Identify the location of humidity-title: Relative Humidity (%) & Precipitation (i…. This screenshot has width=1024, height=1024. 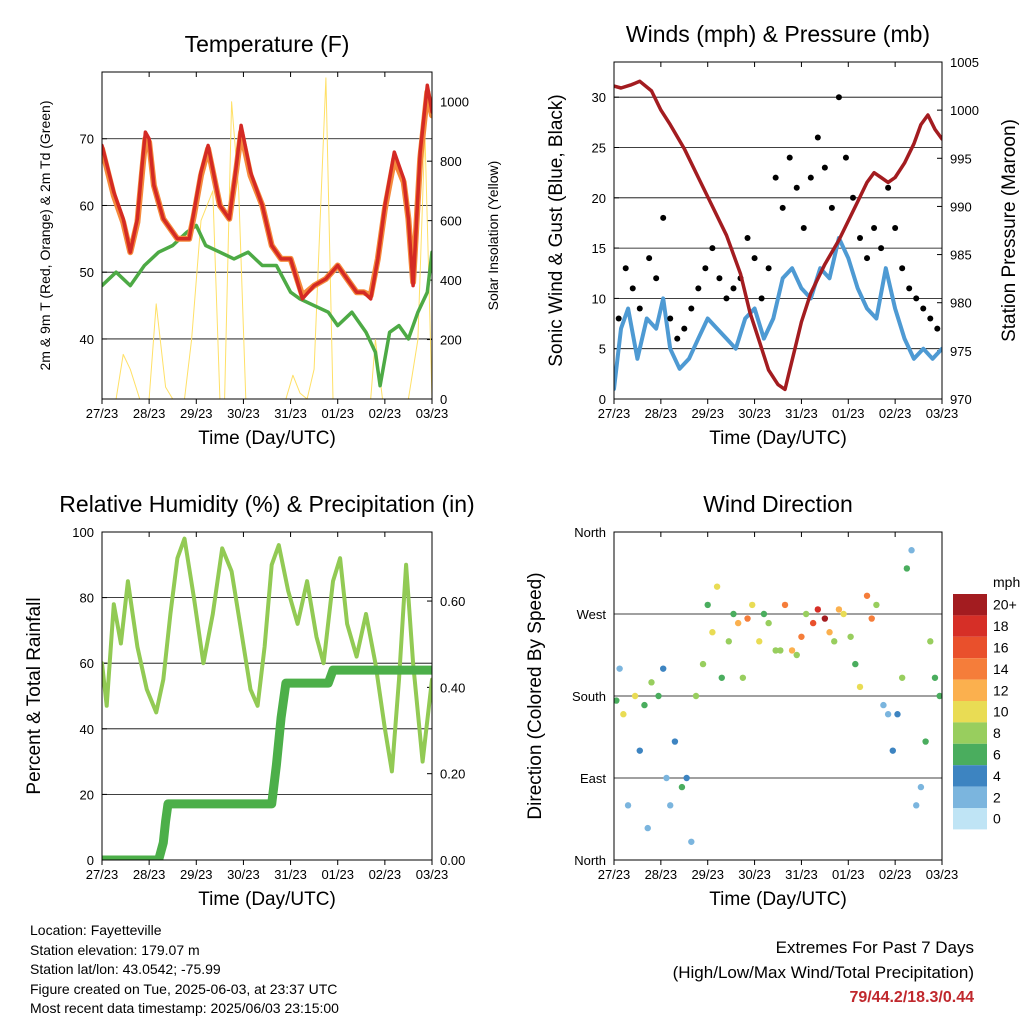
(266, 504).